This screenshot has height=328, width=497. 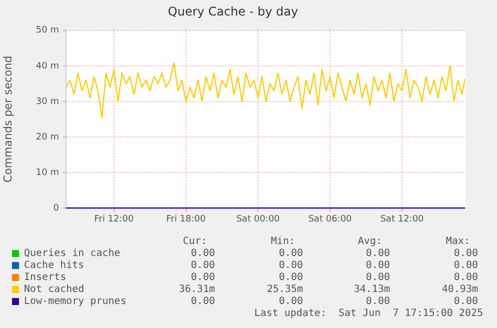 What do you see at coordinates (56, 208) in the screenshot?
I see `y-tick-label: 0` at bounding box center [56, 208].